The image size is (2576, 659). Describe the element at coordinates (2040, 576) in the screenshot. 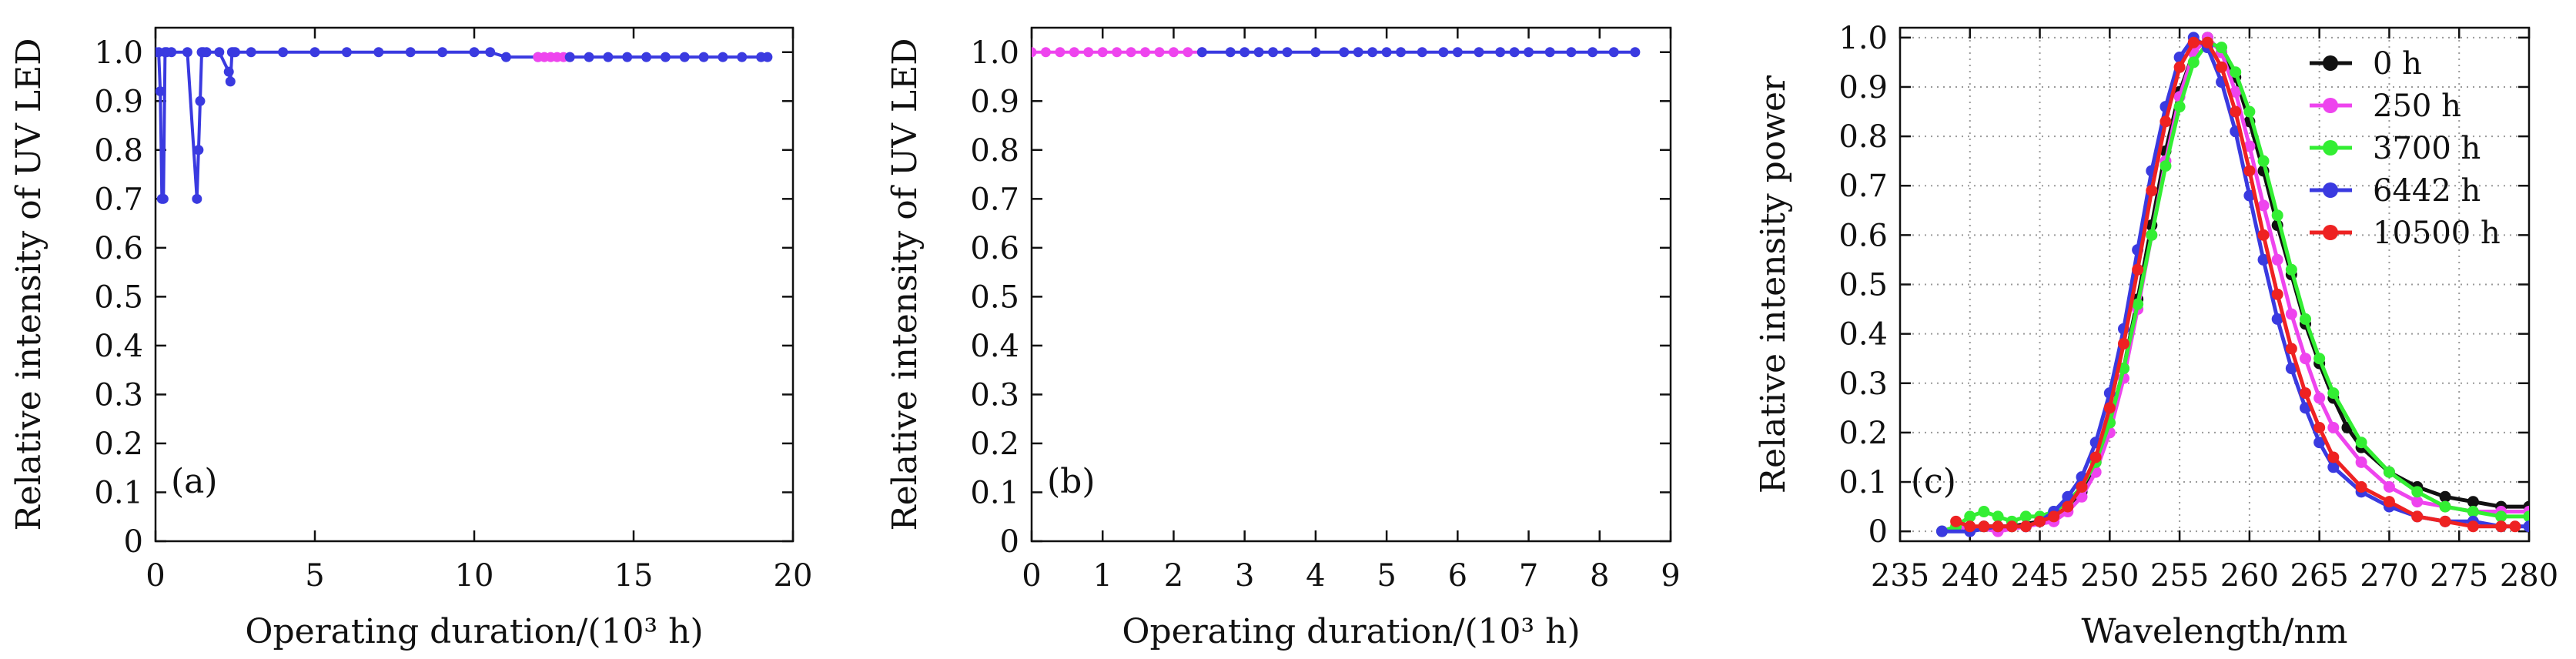

I see `x-tick-label: 245` at that location.